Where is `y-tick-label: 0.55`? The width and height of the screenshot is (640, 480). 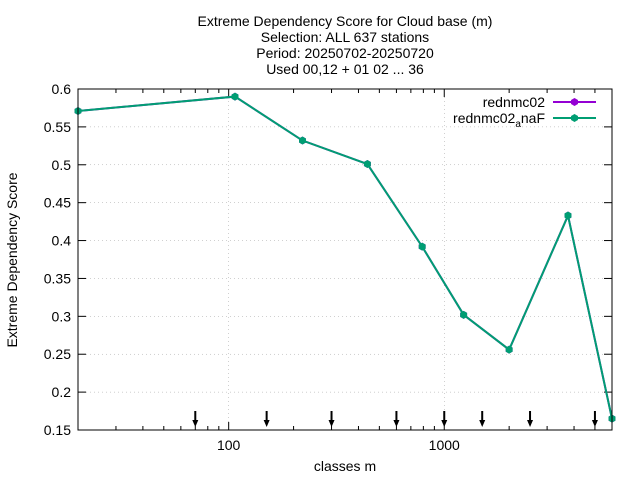
y-tick-label: 0.55 is located at coordinates (57, 127).